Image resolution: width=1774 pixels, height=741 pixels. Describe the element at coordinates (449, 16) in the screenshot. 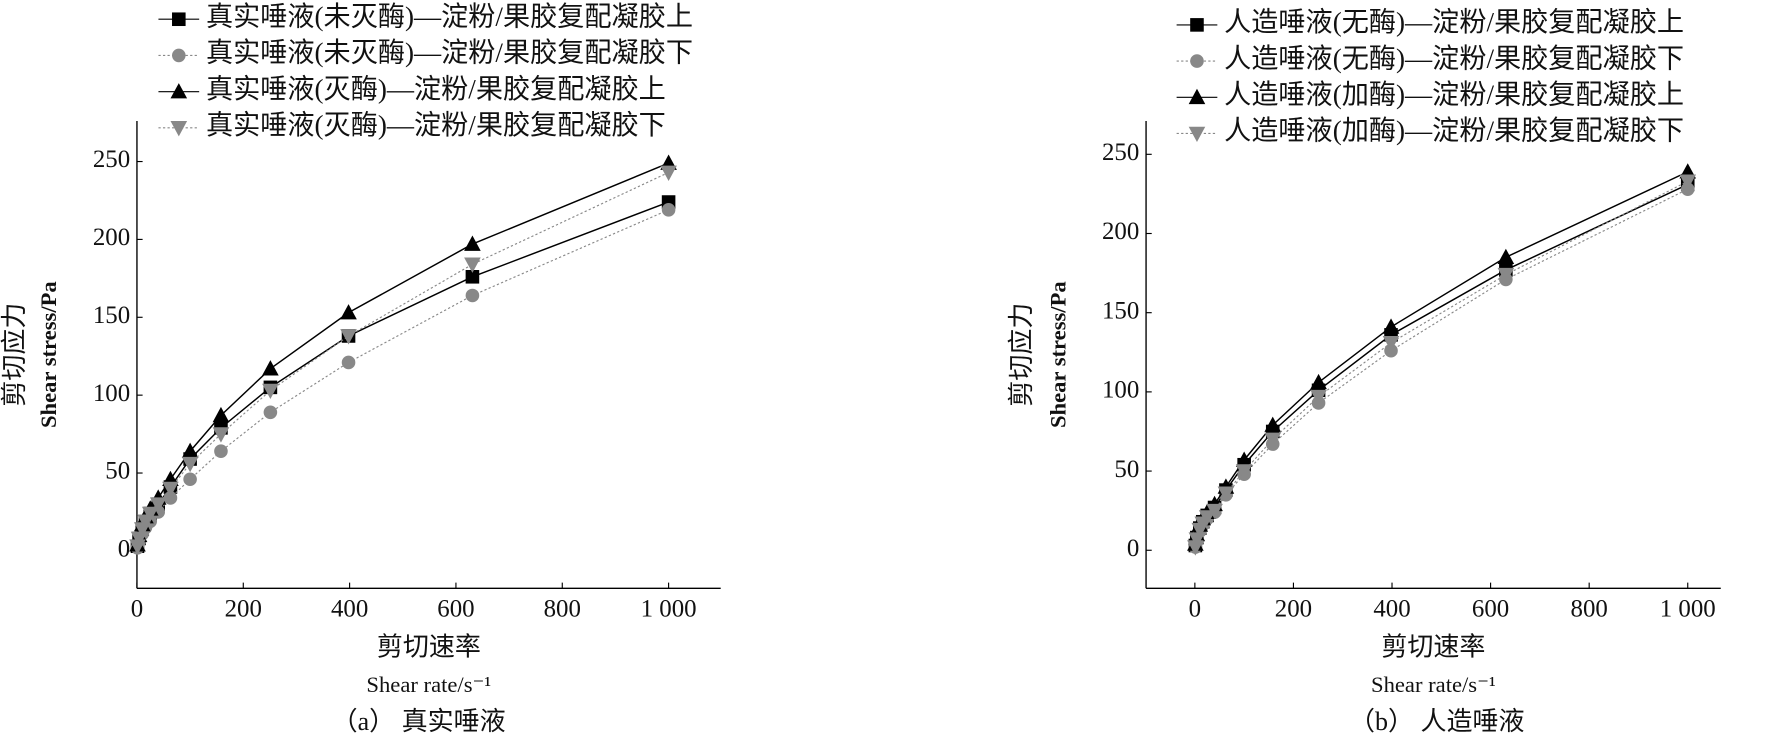

I see `legend-label: 真实唾液(未灭酶)—淀粉/果胶复配凝胶上` at that location.